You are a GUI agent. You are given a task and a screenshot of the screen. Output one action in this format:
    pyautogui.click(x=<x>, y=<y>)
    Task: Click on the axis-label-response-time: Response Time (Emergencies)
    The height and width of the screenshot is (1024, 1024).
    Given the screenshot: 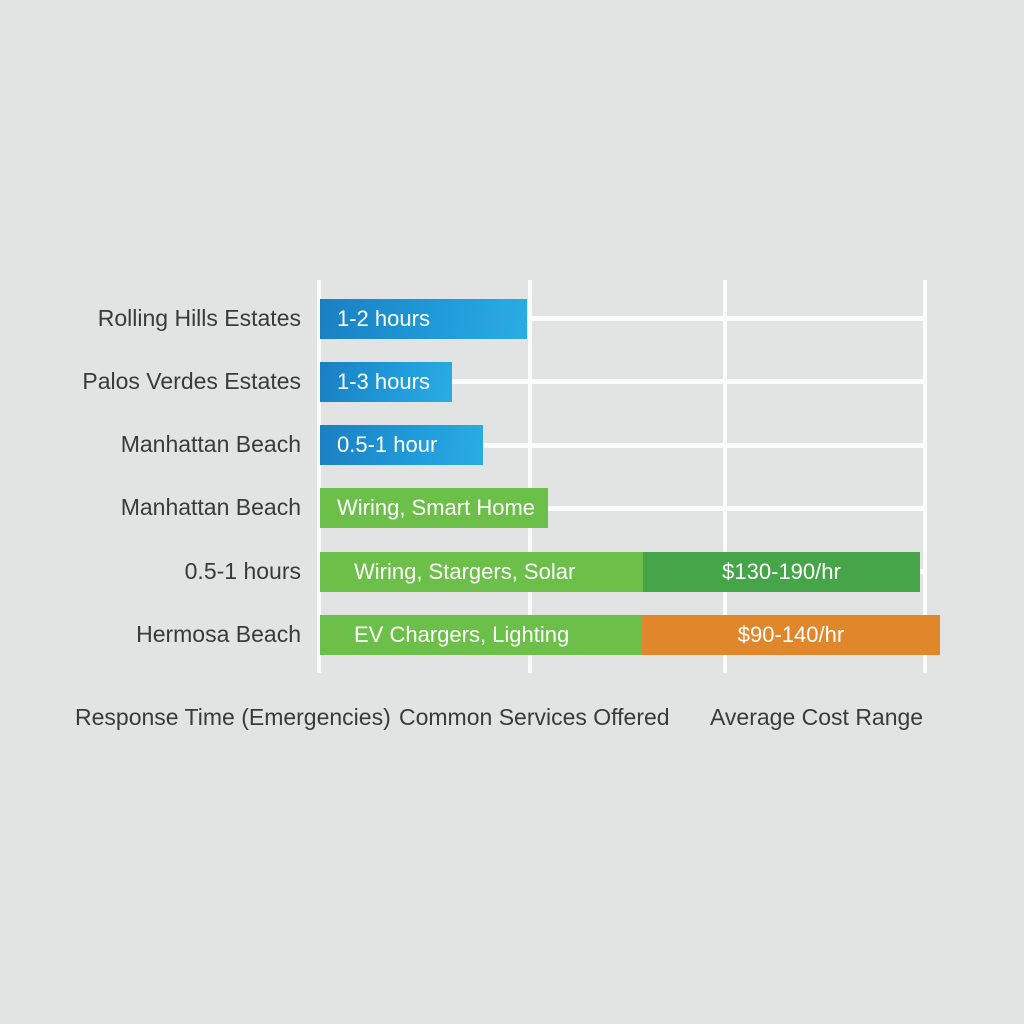 What is the action you would take?
    pyautogui.click(x=233, y=717)
    